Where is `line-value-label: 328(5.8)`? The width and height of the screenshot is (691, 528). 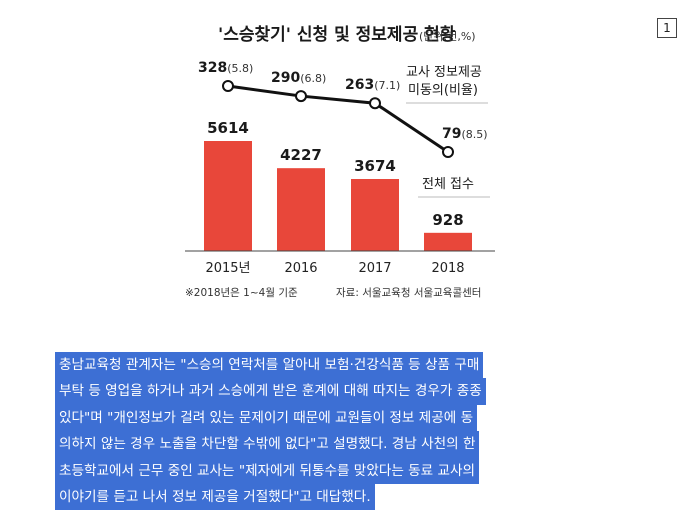
line-value-label: 328(5.8) is located at coordinates (225, 68).